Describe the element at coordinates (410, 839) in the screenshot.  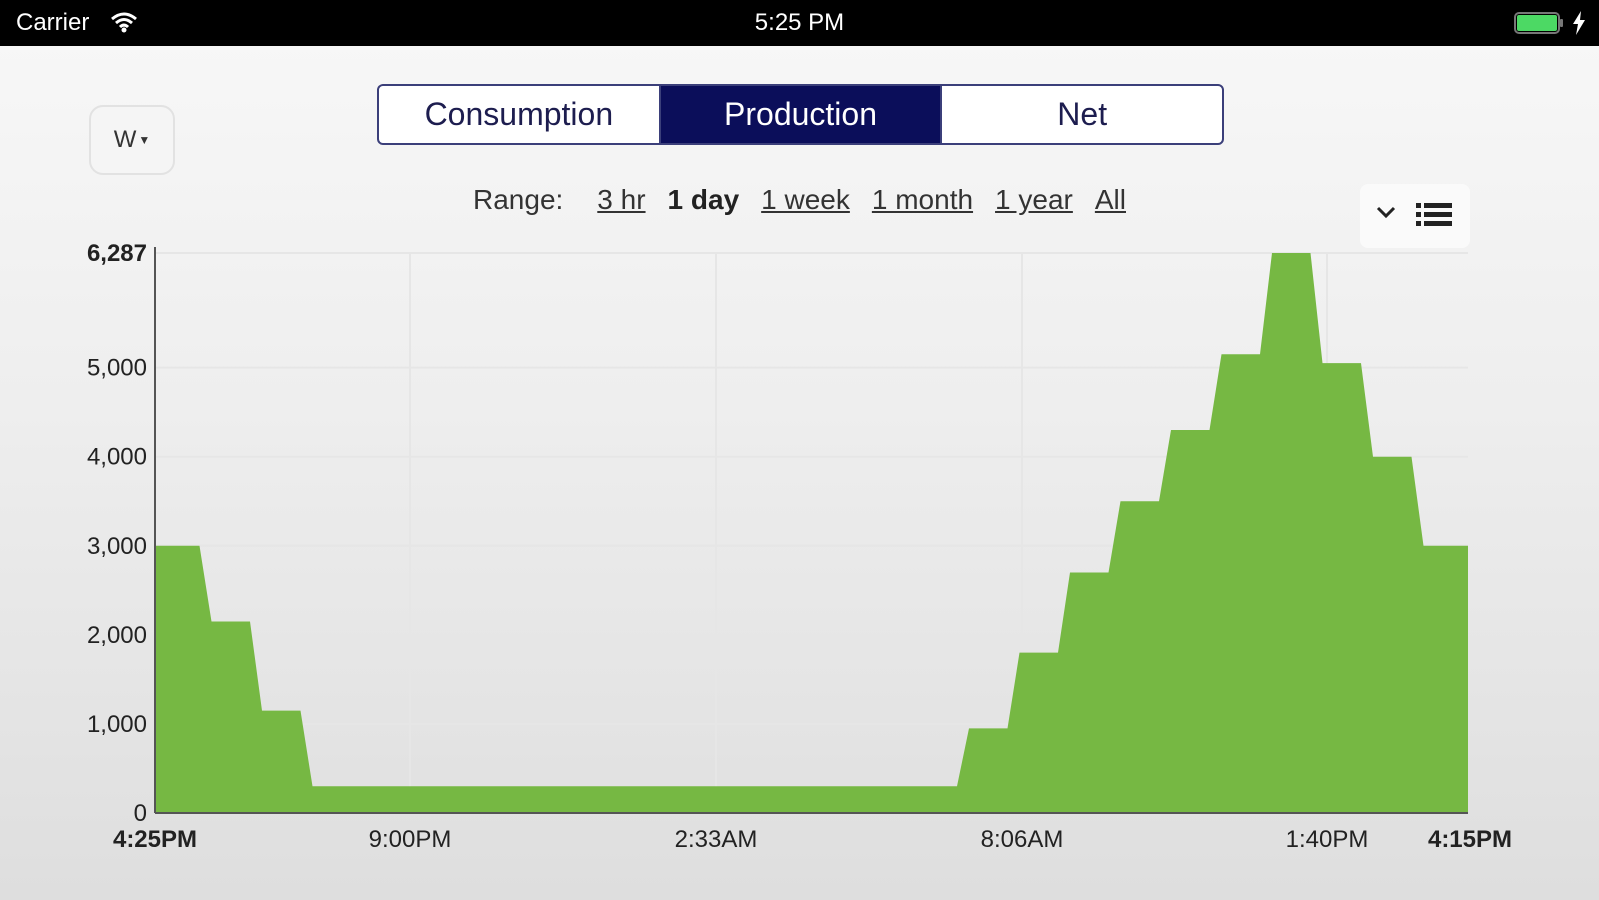
I see `x-tick-label: 9:00PM` at that location.